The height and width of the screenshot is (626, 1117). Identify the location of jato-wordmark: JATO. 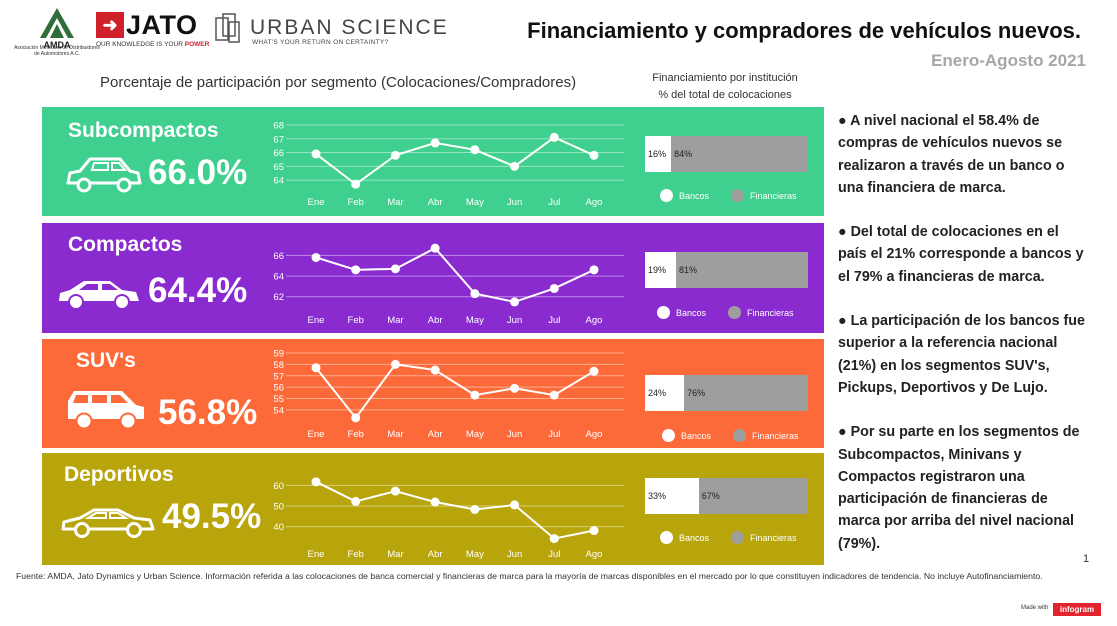
(162, 24).